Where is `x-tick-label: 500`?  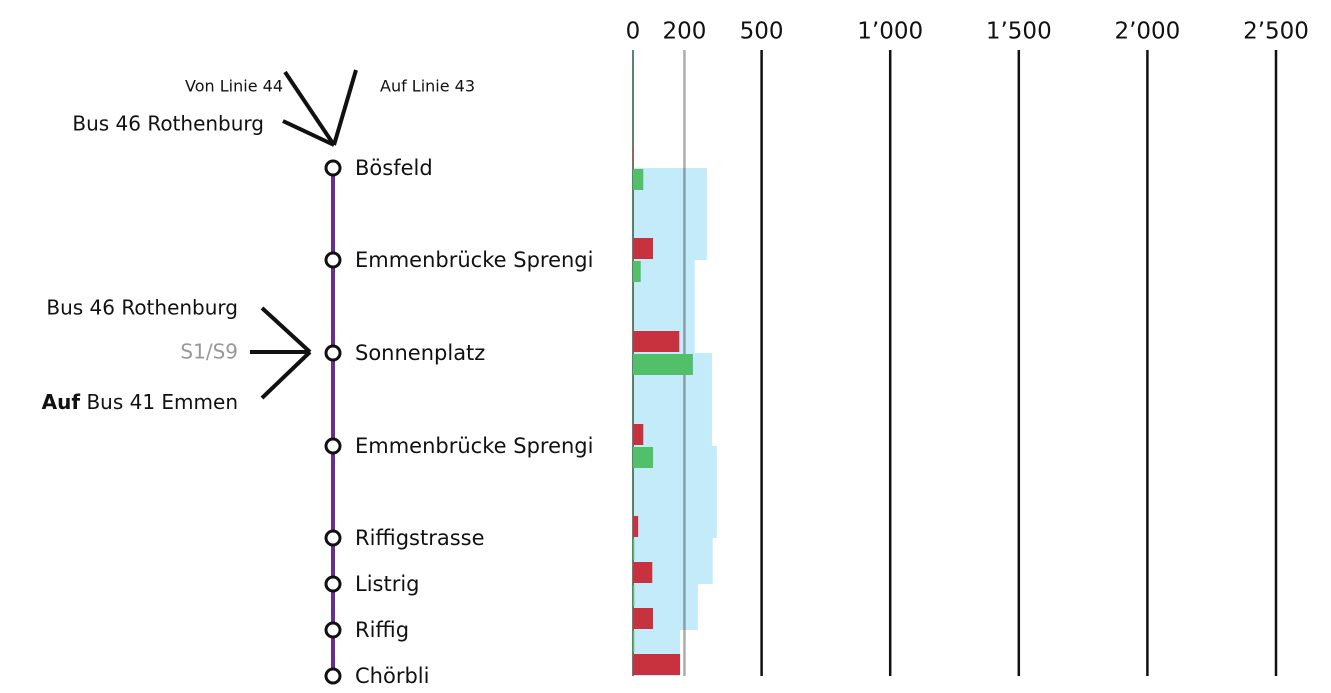 x-tick-label: 500 is located at coordinates (762, 32).